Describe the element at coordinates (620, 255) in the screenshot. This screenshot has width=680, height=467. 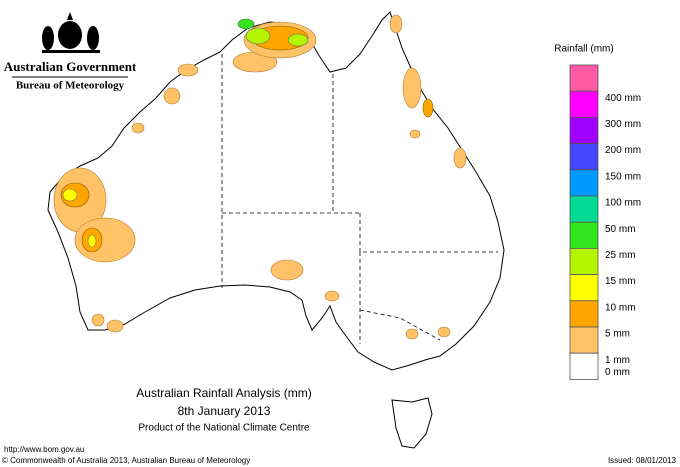
I see `legend-label: 25 mm` at that location.